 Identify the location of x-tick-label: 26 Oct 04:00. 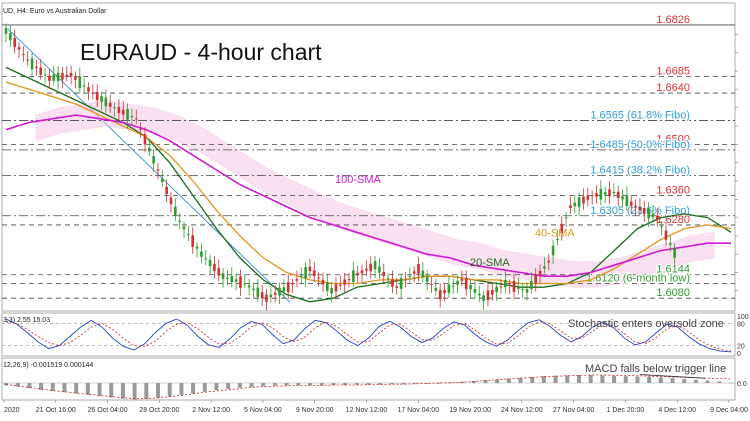
(108, 410).